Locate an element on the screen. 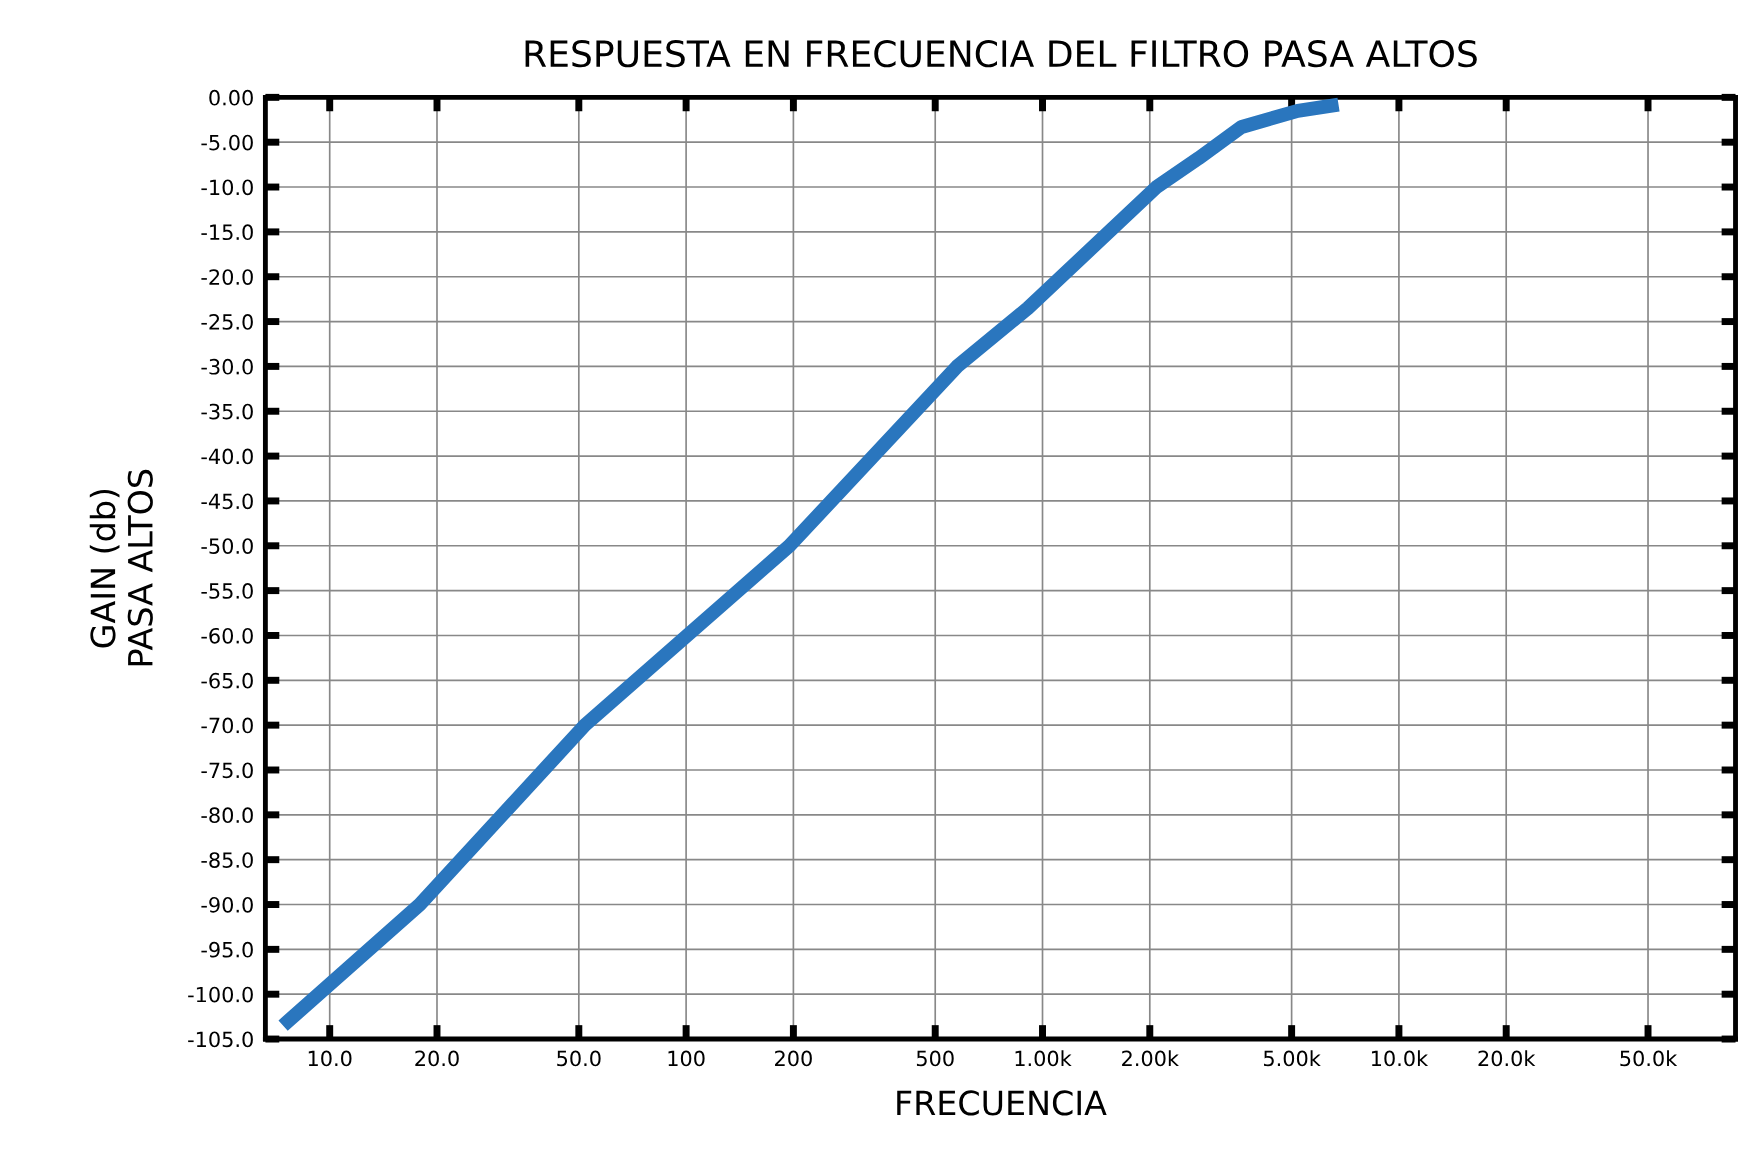 This screenshot has width=1746, height=1159. y-tick-label: -50.0 is located at coordinates (227, 546).